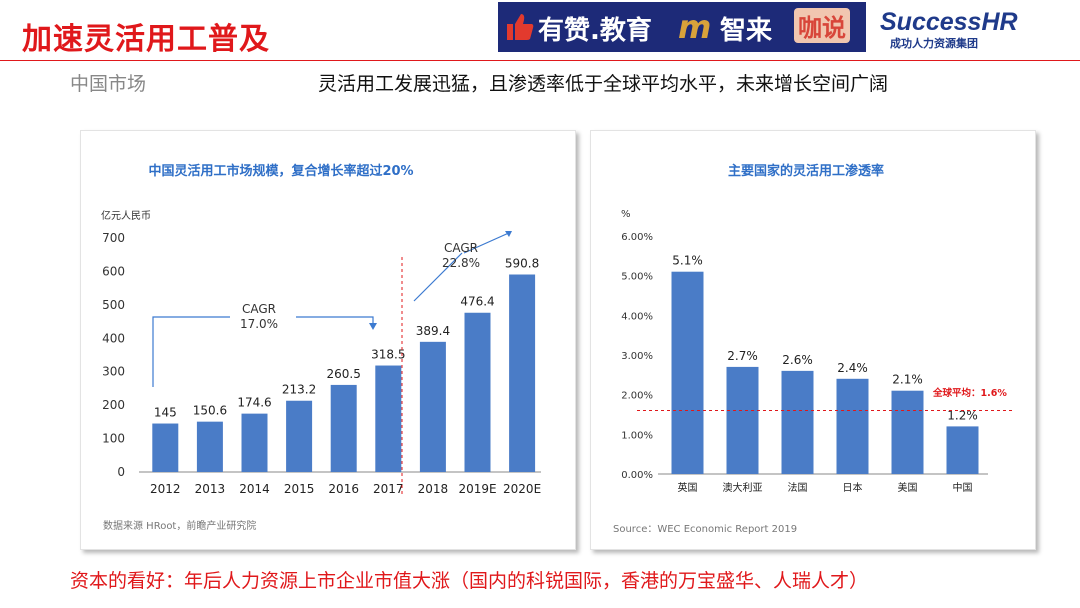 This screenshot has width=1080, height=608. I want to click on x-tick-label: 2013, so click(210, 489).